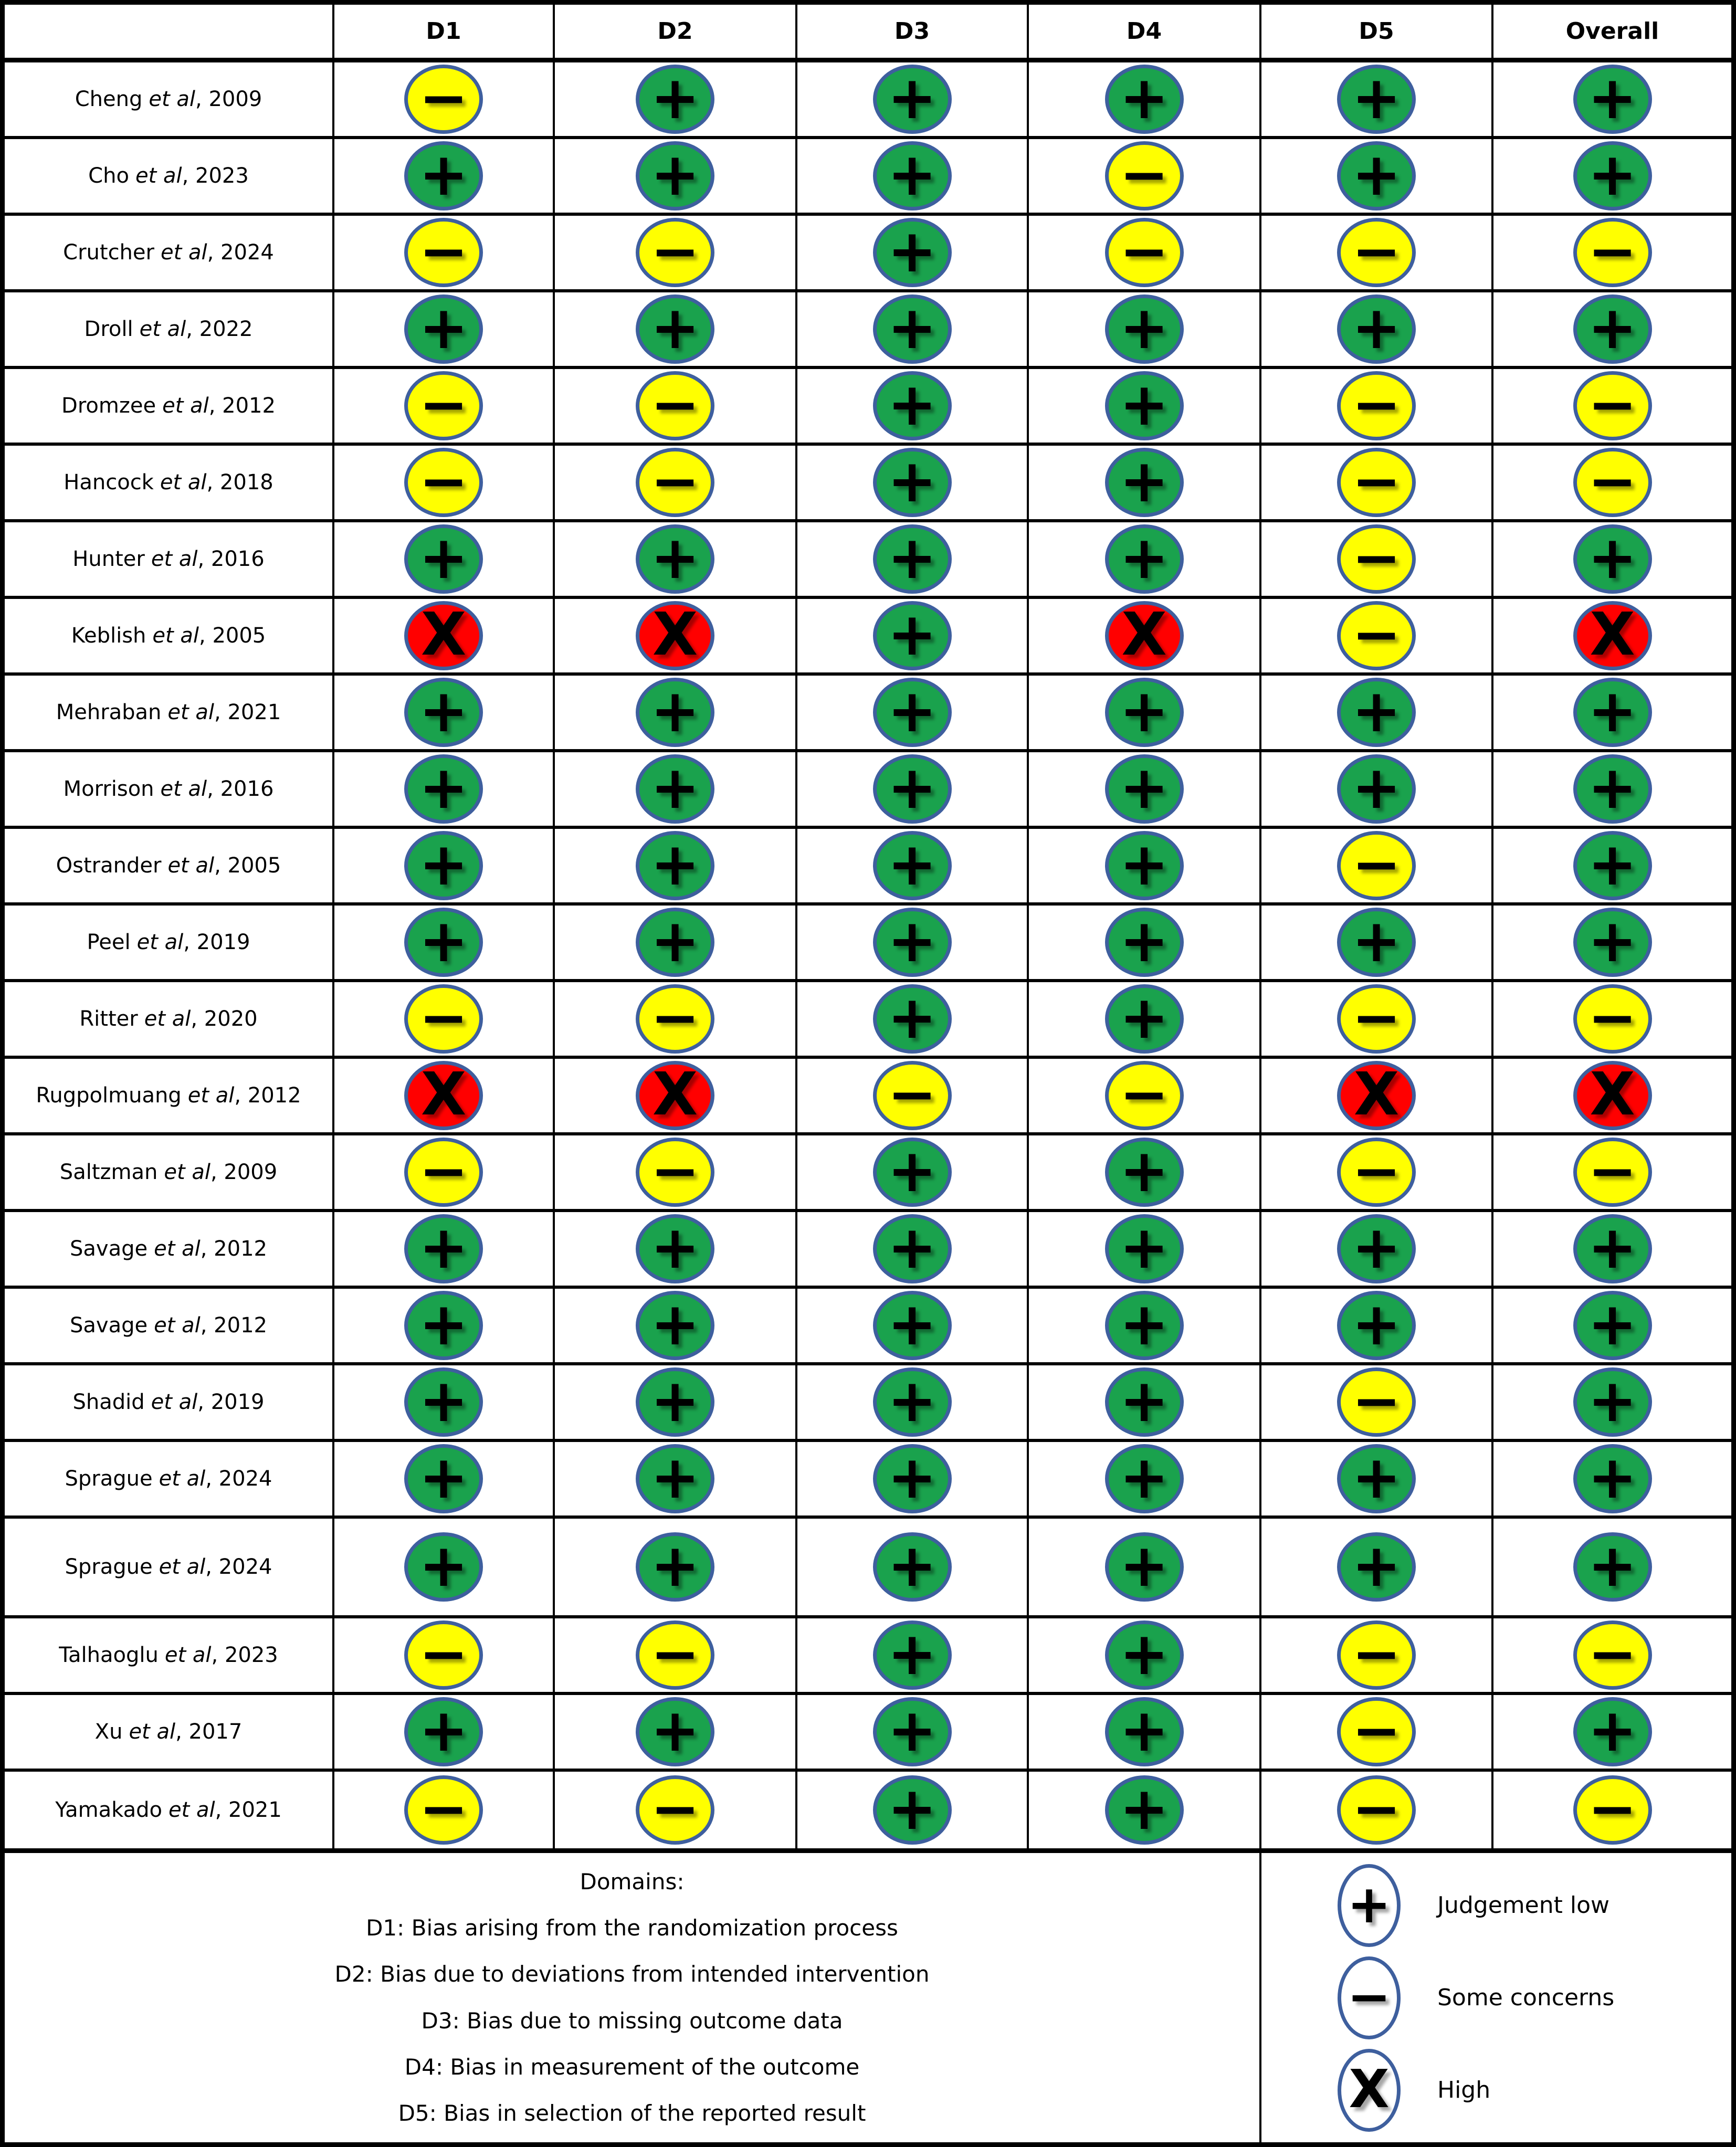 Image resolution: width=1736 pixels, height=2147 pixels. What do you see at coordinates (109, 1249) in the screenshot?
I see `study-author: Savage` at bounding box center [109, 1249].